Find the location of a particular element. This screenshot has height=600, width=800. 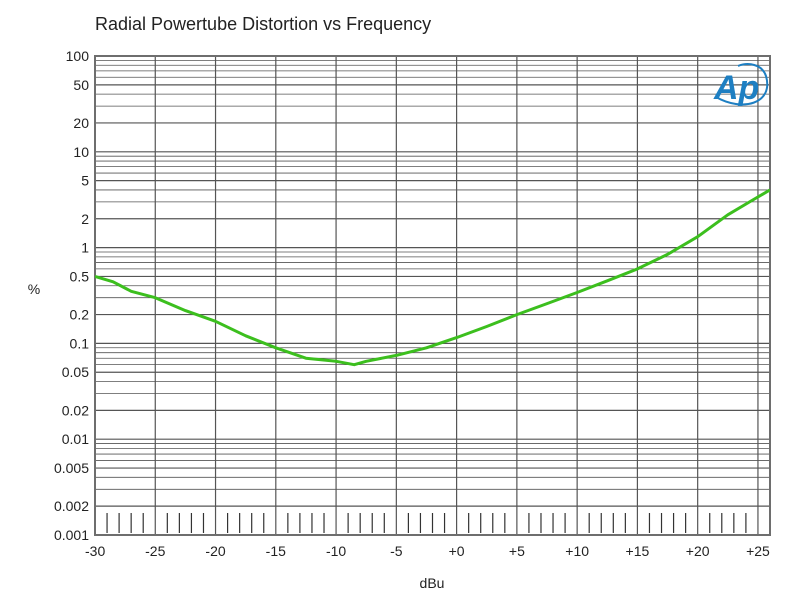

chart-title: Radial Powertube Distortion vs Frequency is located at coordinates (263, 24).